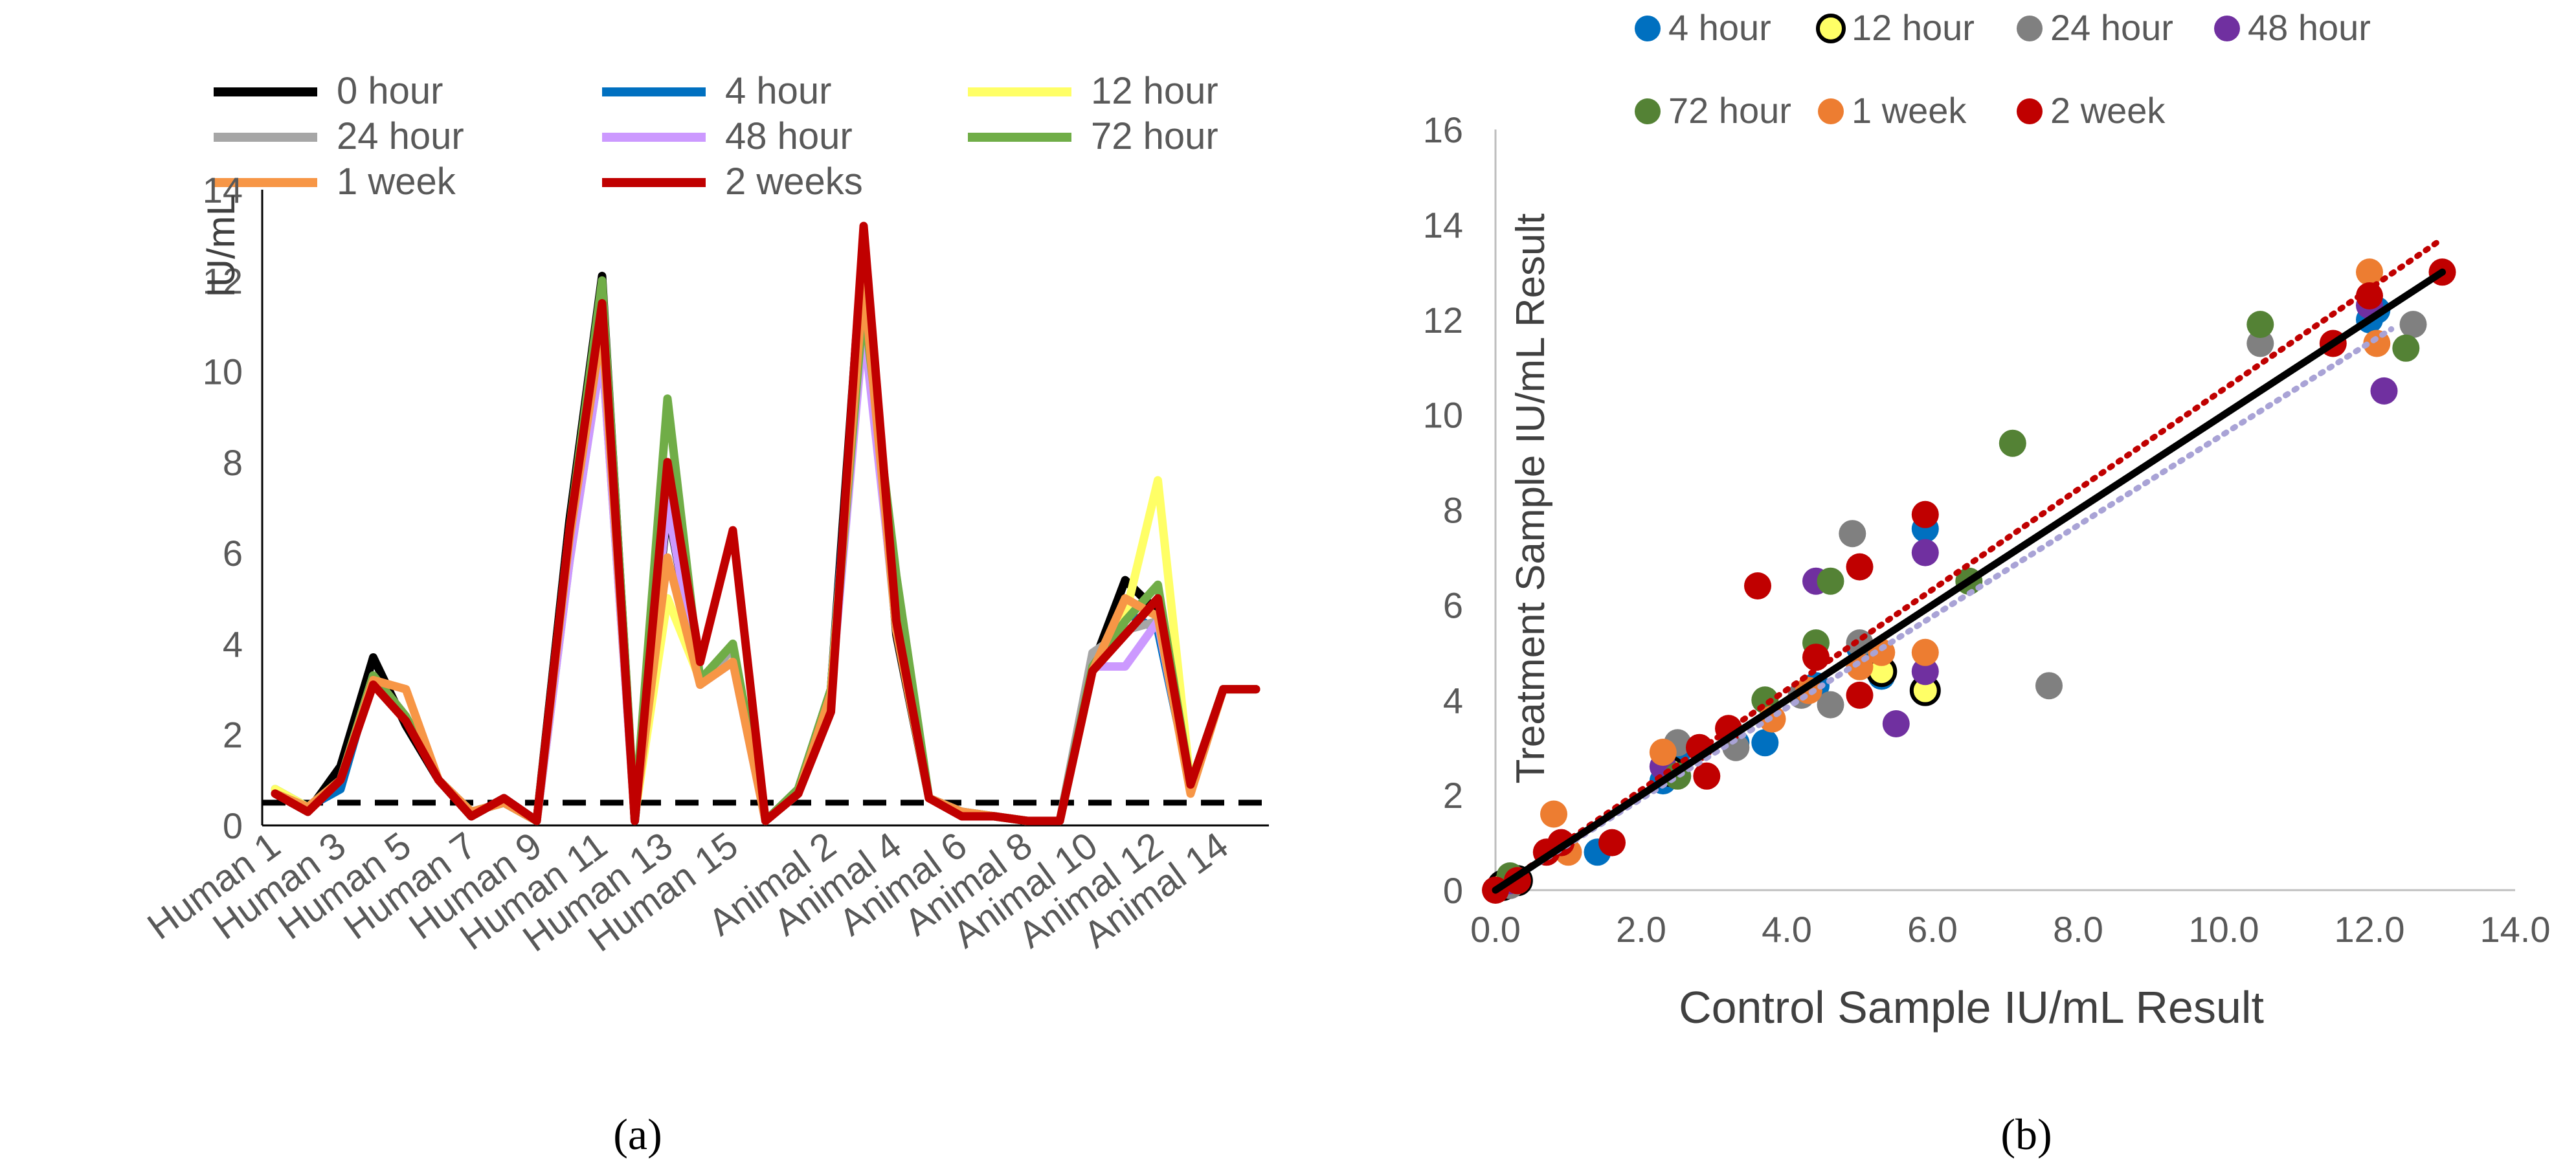 Image resolution: width=2576 pixels, height=1164 pixels. I want to click on x-tick-label: 10.0, so click(2224, 929).